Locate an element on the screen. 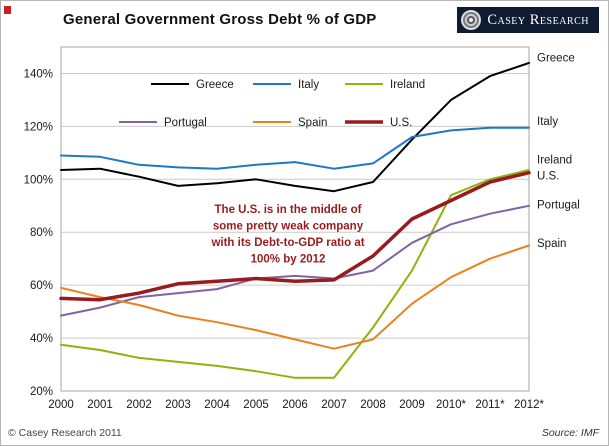  copyright-text: © Casey Research 2011 is located at coordinates (65, 433).